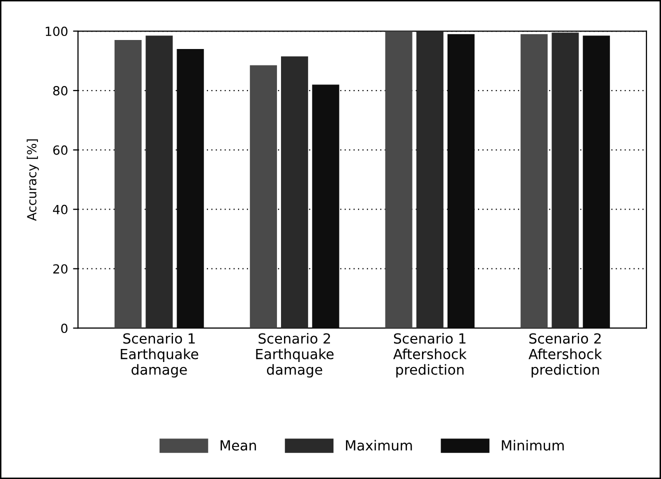 The width and height of the screenshot is (661, 479). Describe the element at coordinates (60, 91) in the screenshot. I see `y-tick-label: 80` at that location.